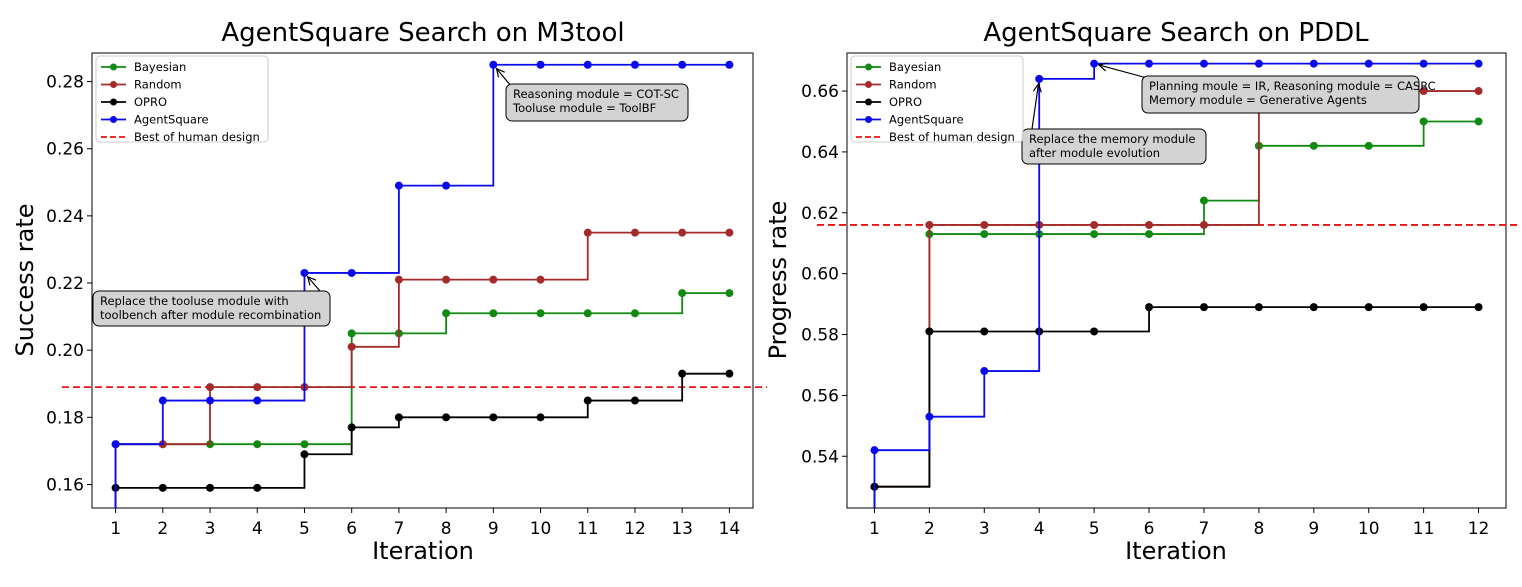  Describe the element at coordinates (820, 396) in the screenshot. I see `y-tick-label: 0.56` at that location.